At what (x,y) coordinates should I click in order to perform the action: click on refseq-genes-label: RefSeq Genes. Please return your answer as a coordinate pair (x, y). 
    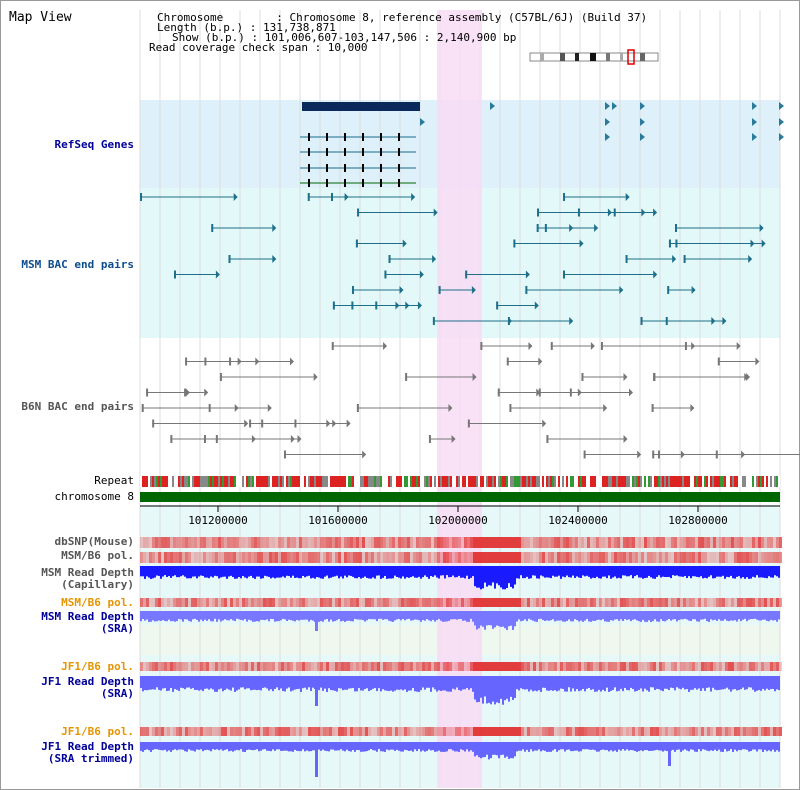
    Looking at the image, I should click on (94, 144).